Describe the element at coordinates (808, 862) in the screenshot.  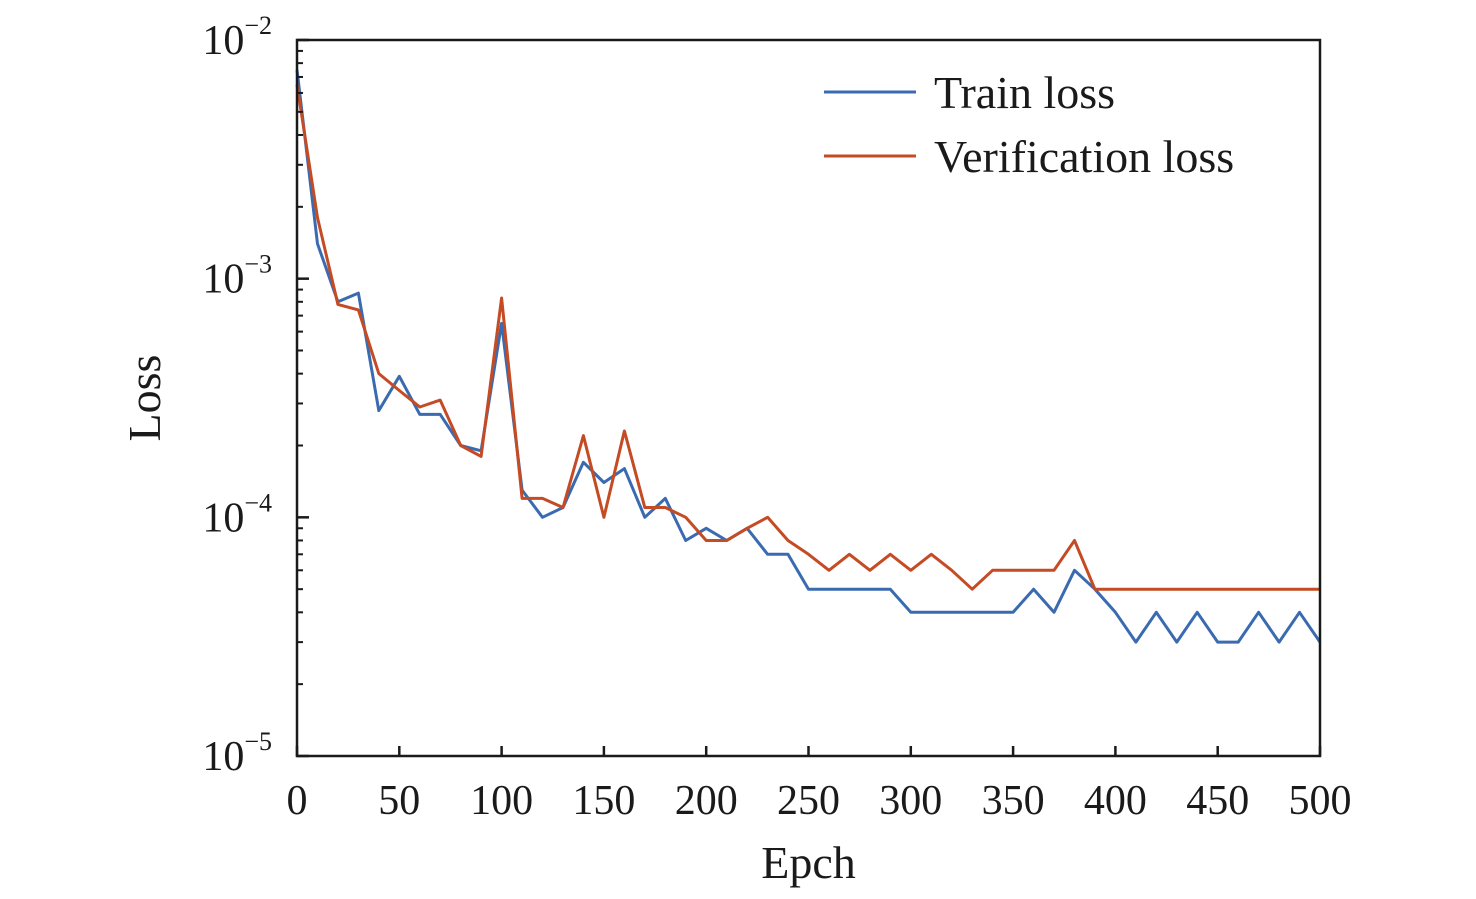
I see `x-axis-label: Epch` at that location.